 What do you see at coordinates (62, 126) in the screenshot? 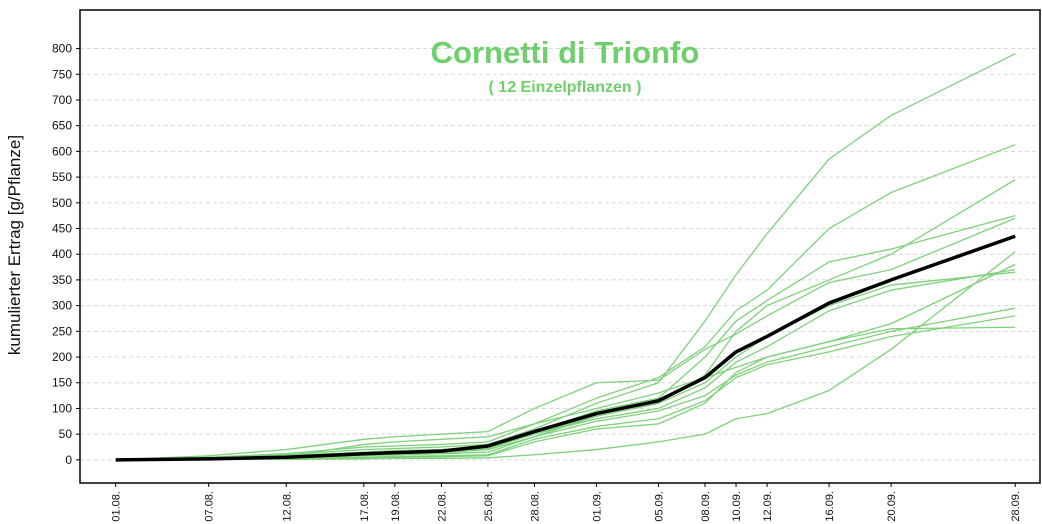
I see `y-tick-label: 650` at bounding box center [62, 126].